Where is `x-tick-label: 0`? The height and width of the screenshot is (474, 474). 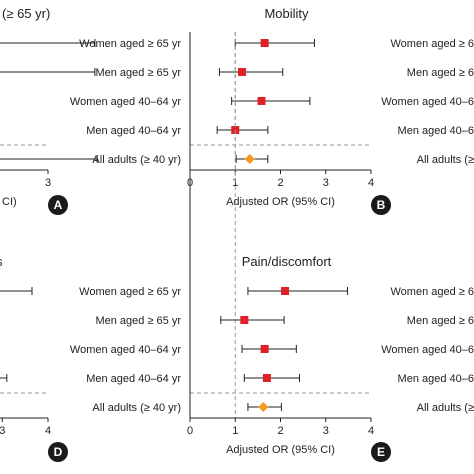 x-tick-label: 0 is located at coordinates (190, 431).